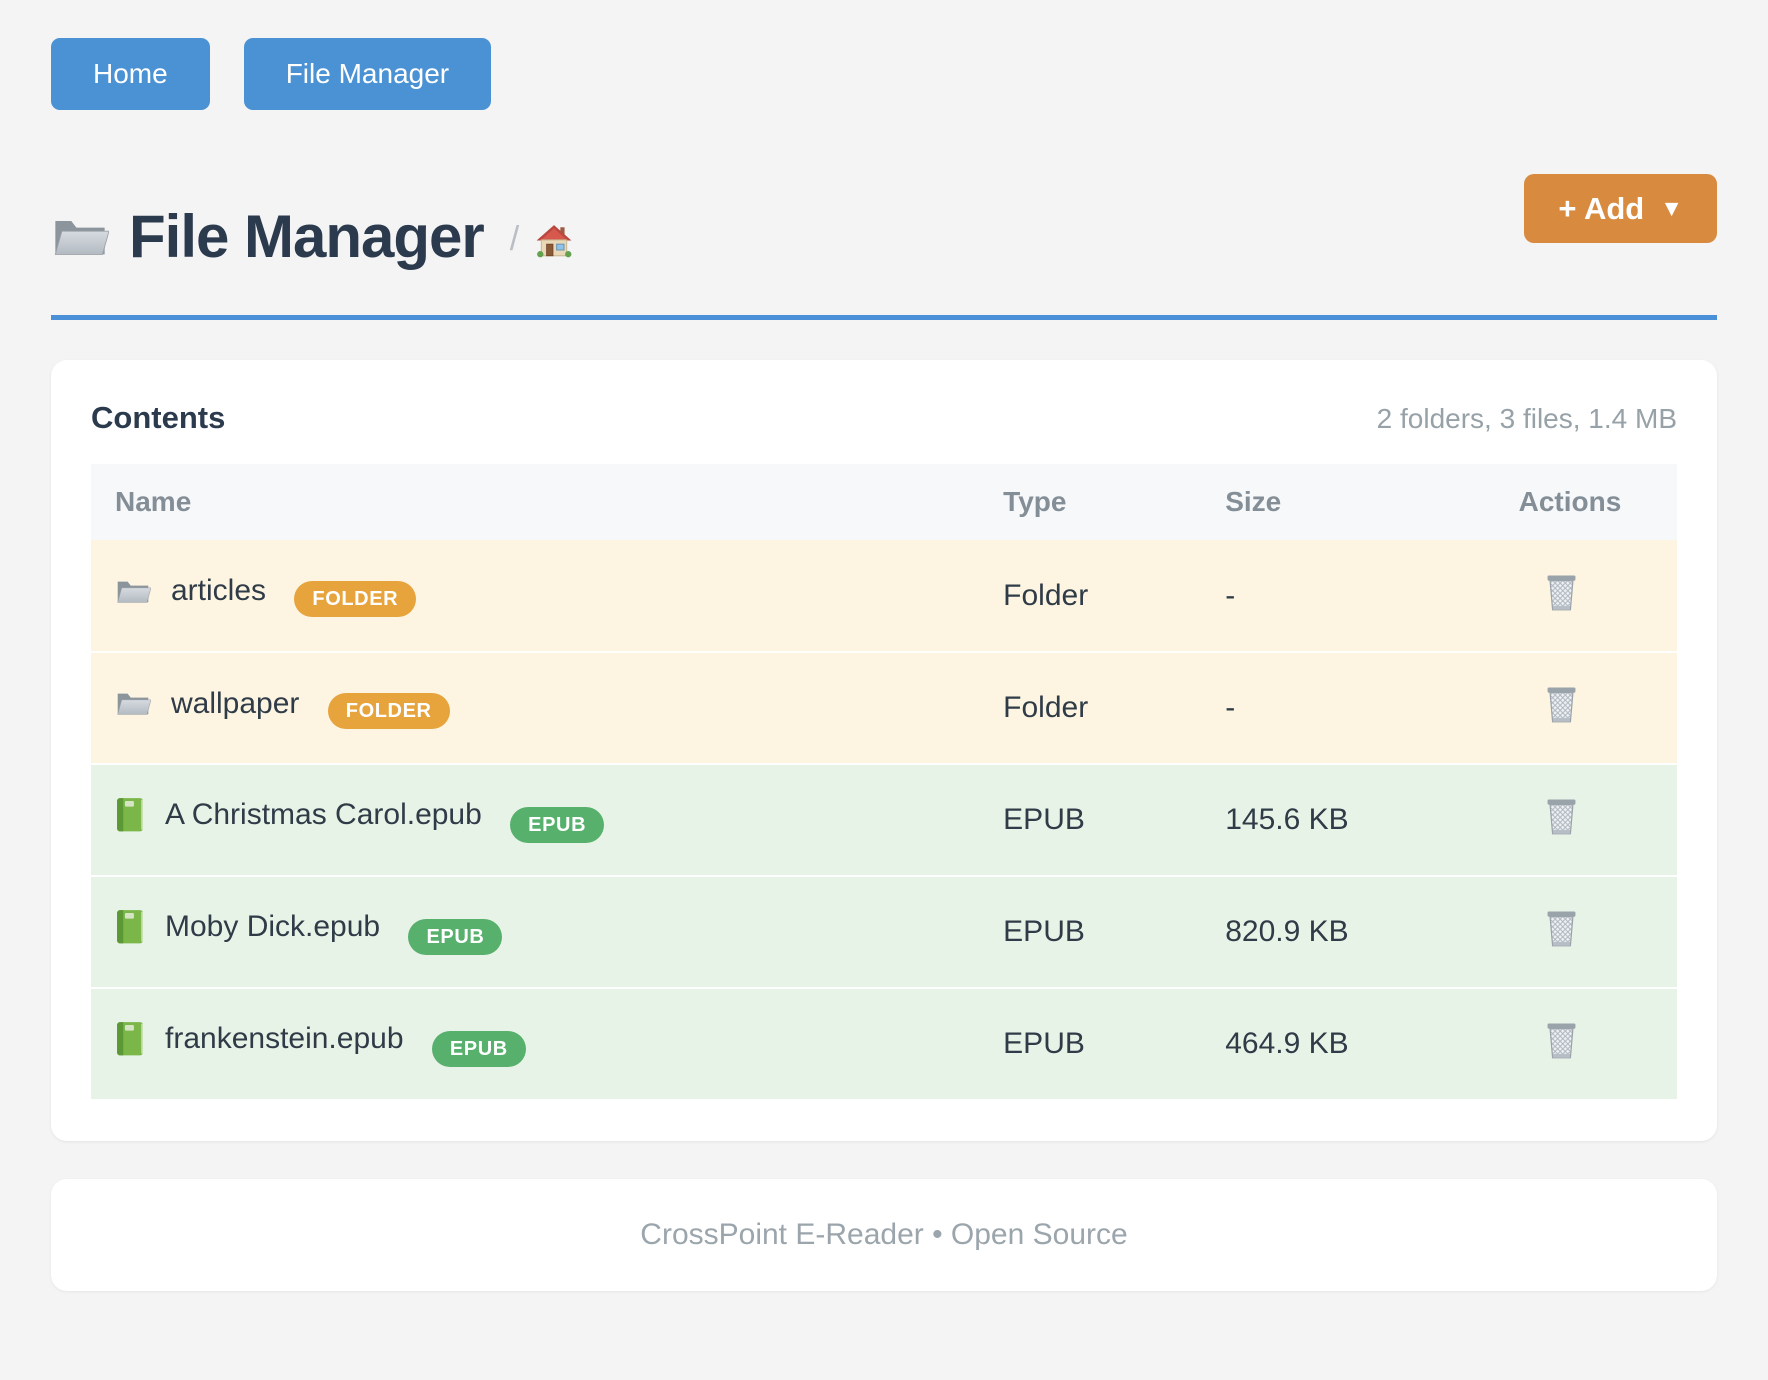  What do you see at coordinates (219, 591) in the screenshot?
I see `row-name-label: articles` at bounding box center [219, 591].